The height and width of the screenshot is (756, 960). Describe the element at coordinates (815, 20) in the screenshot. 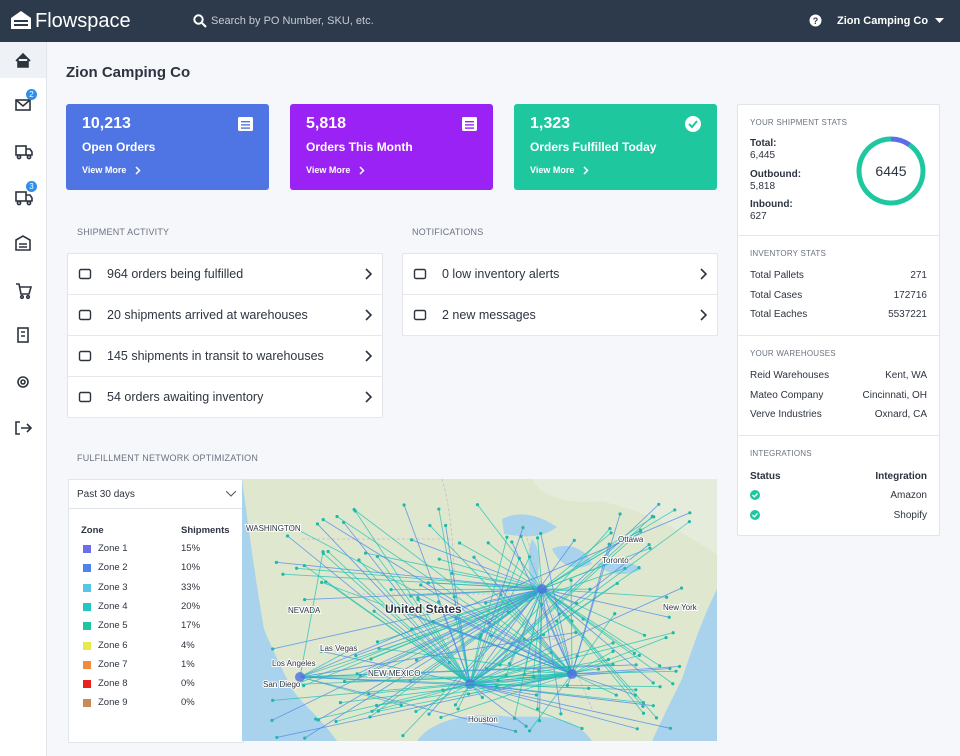

I see `help-icon: ?` at that location.